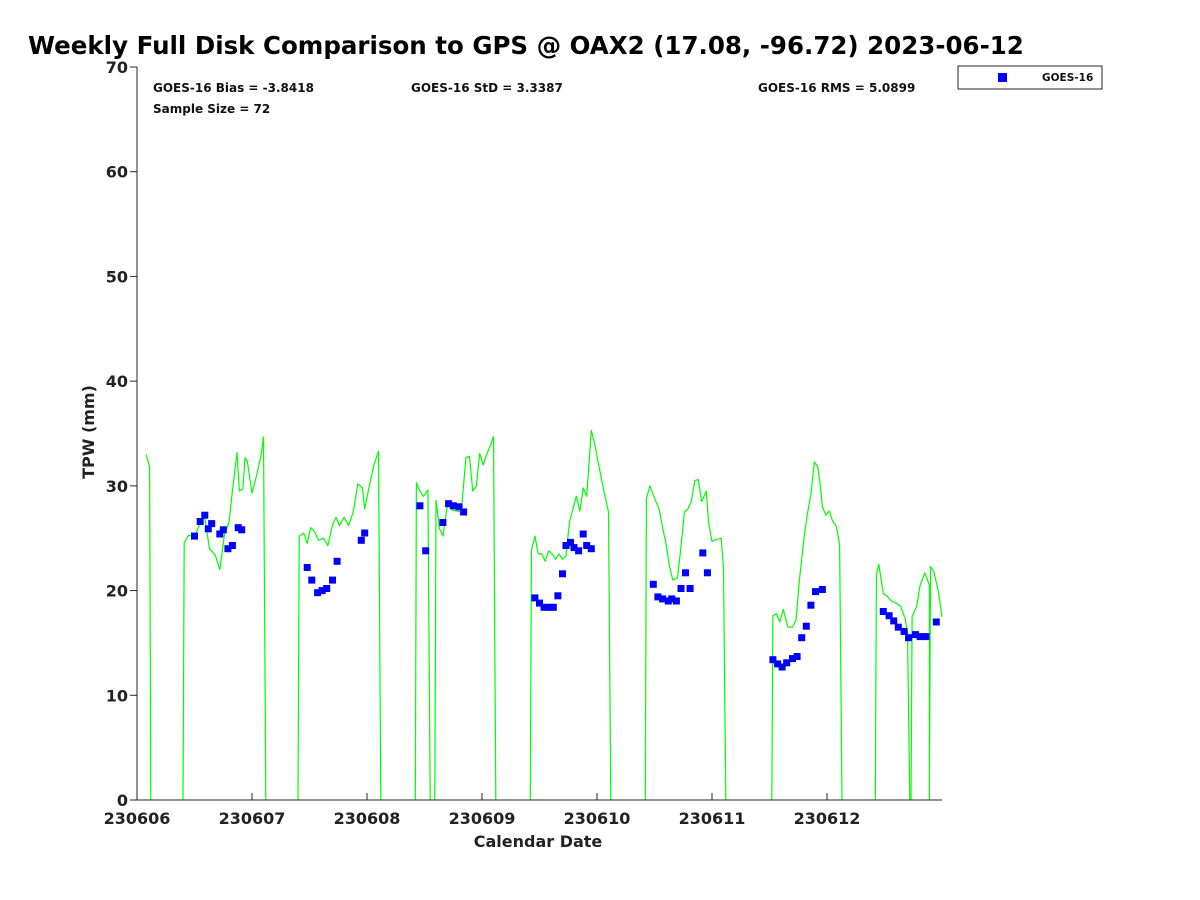 The image size is (1200, 900). Describe the element at coordinates (117, 695) in the screenshot. I see `y-tick-label: 10` at that location.